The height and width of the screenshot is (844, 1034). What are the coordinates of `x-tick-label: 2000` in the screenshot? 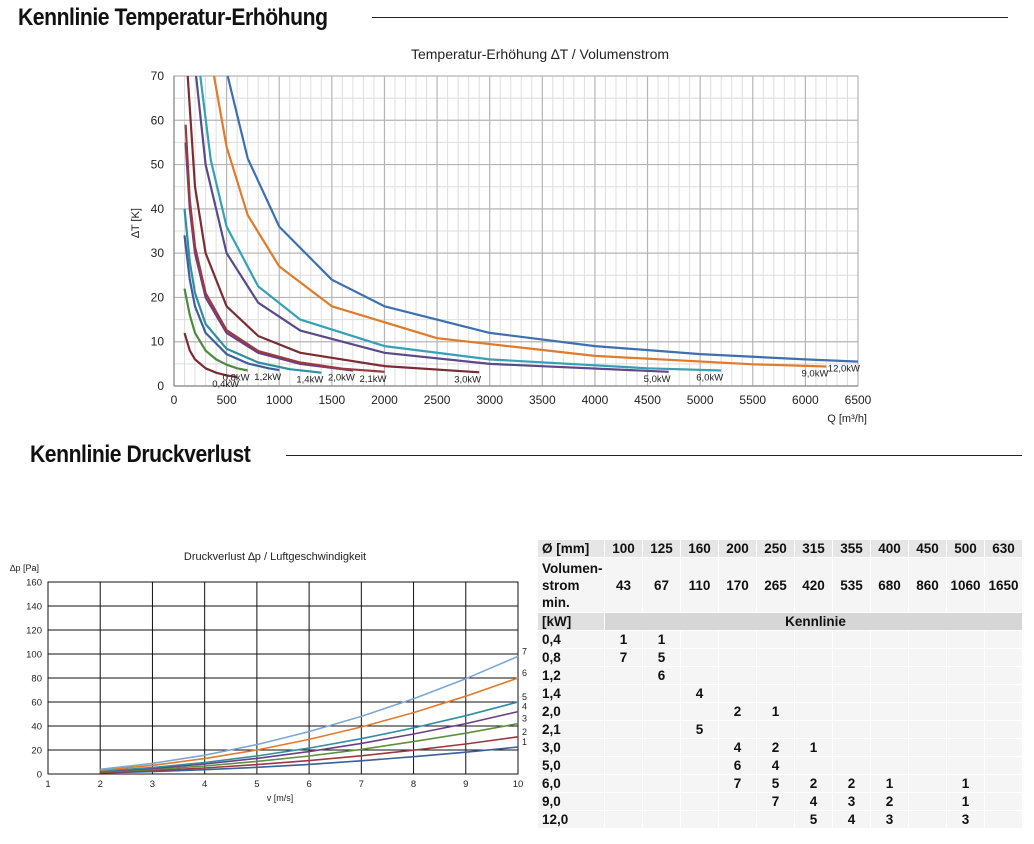 It's located at (384, 400).